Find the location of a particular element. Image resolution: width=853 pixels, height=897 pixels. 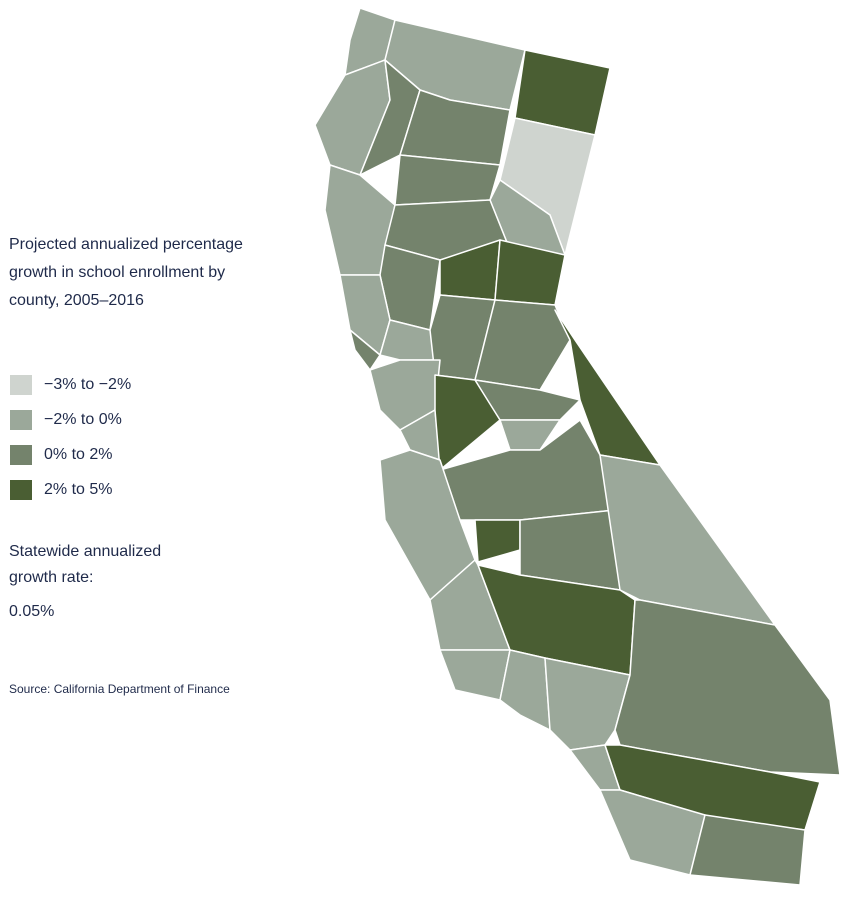

statewide-label: growth rate: is located at coordinates (51, 577).